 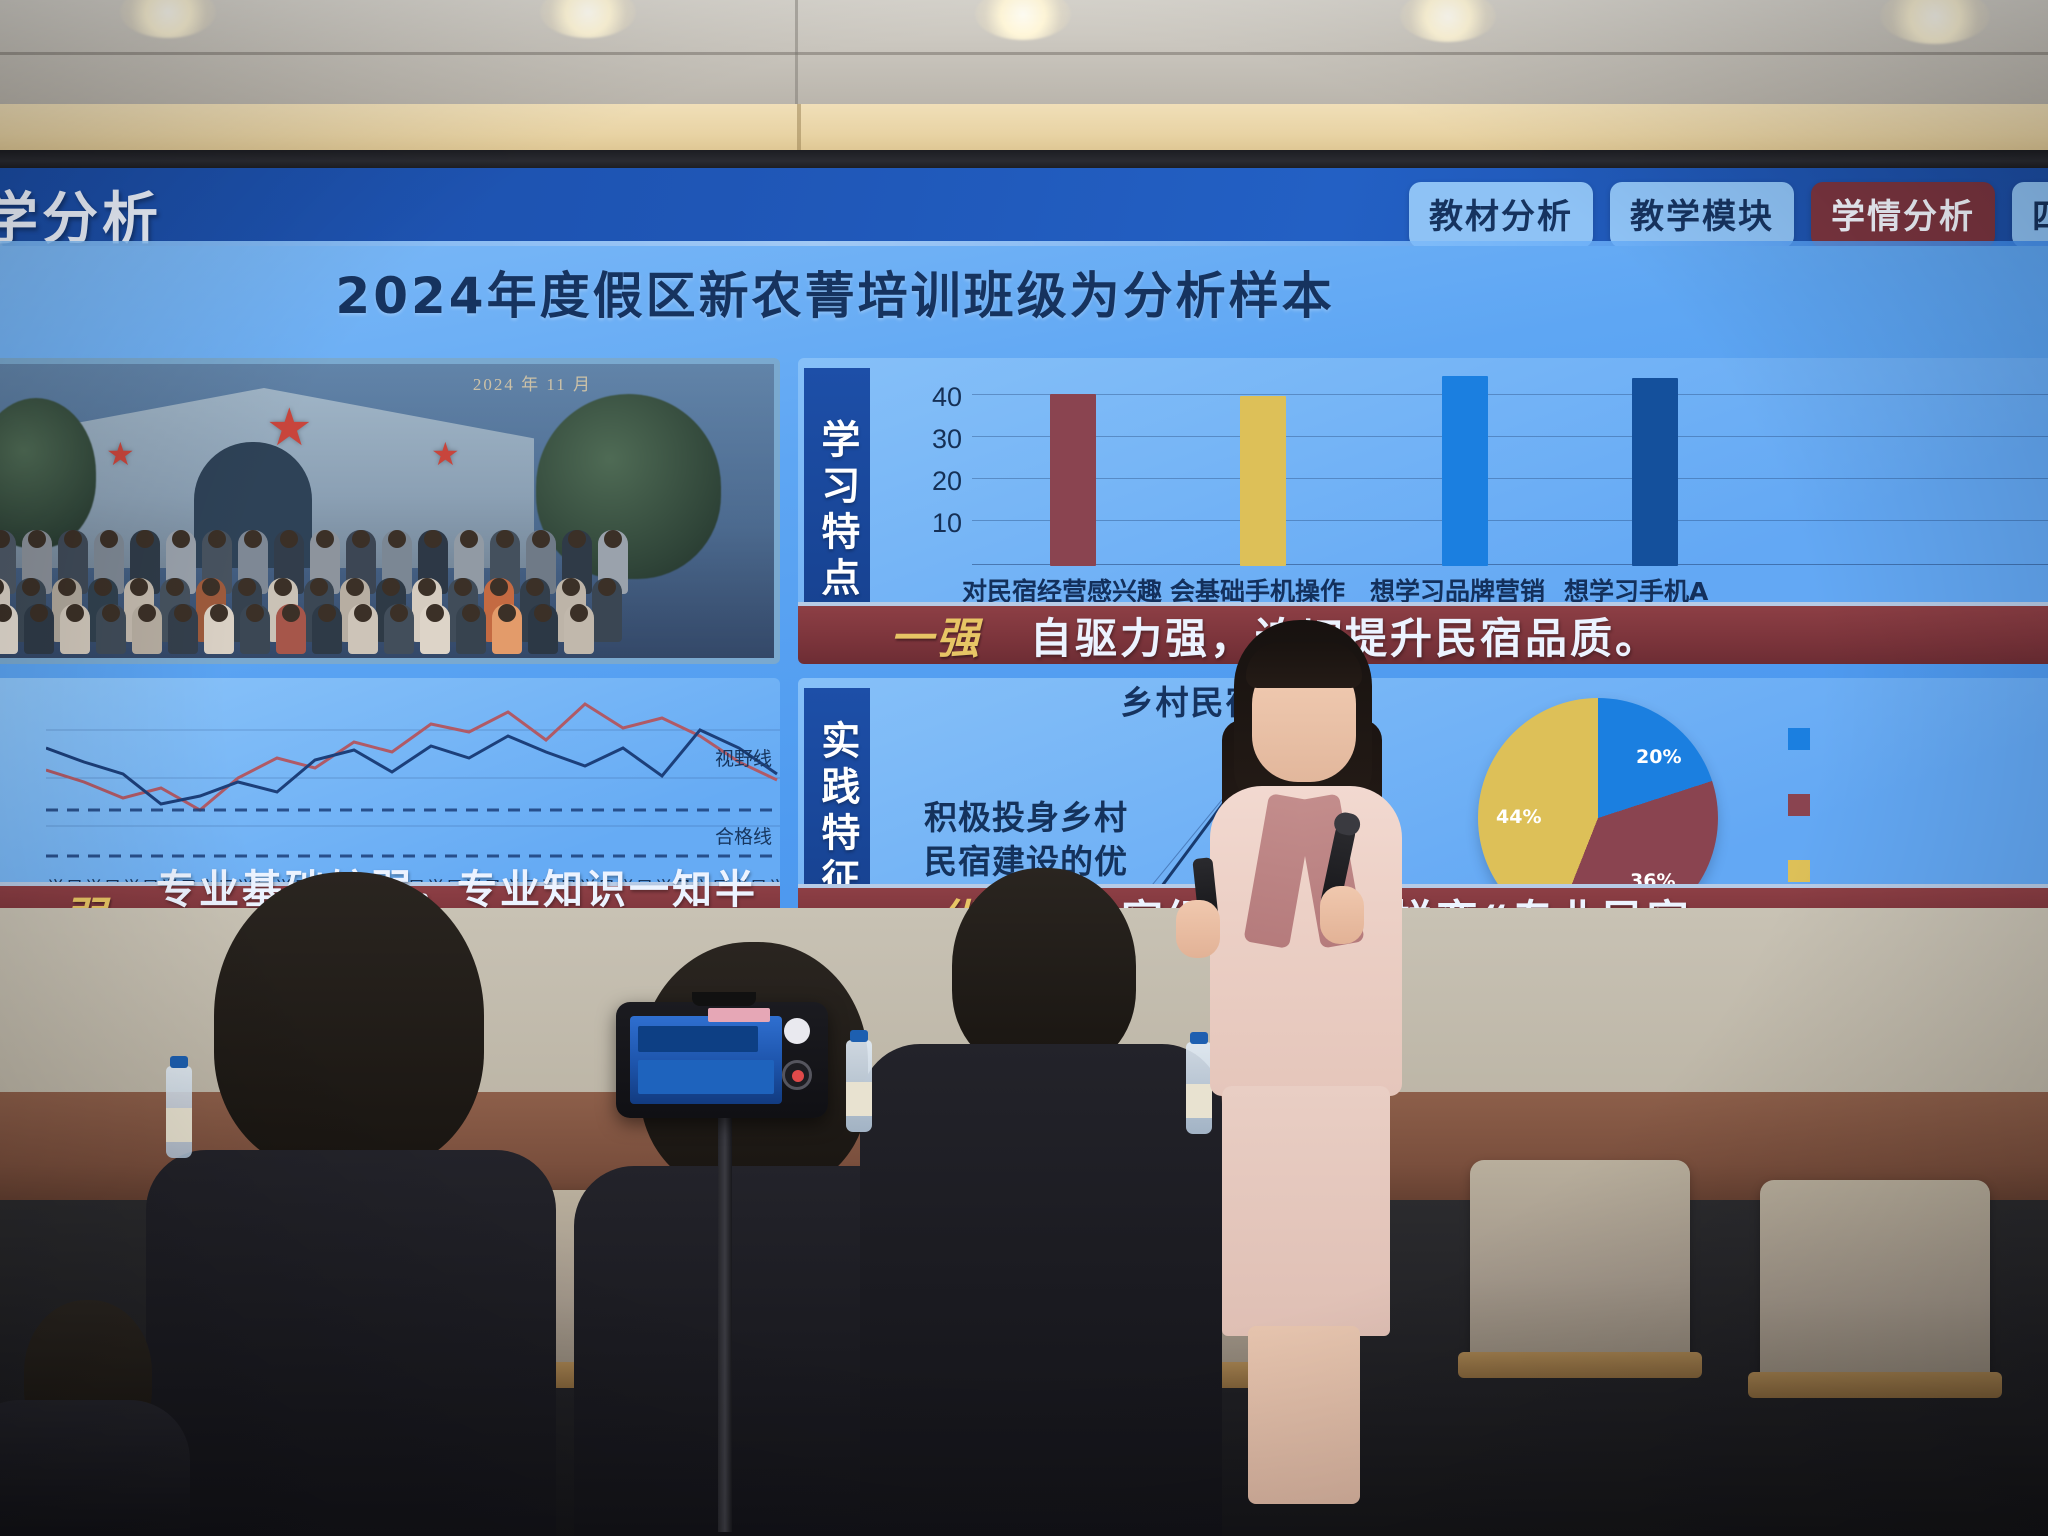 What do you see at coordinates (706, 1060) in the screenshot?
I see `phone-screen` at bounding box center [706, 1060].